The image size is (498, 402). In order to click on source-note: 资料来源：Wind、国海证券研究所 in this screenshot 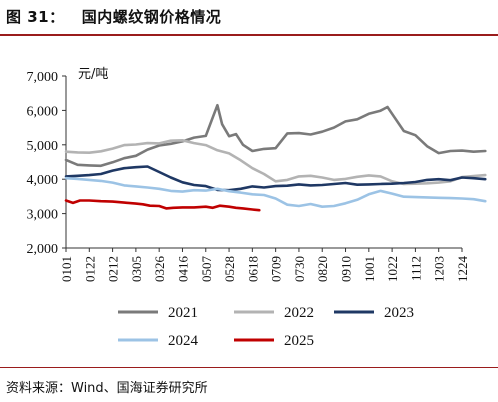, I will do `click(107, 388)`.